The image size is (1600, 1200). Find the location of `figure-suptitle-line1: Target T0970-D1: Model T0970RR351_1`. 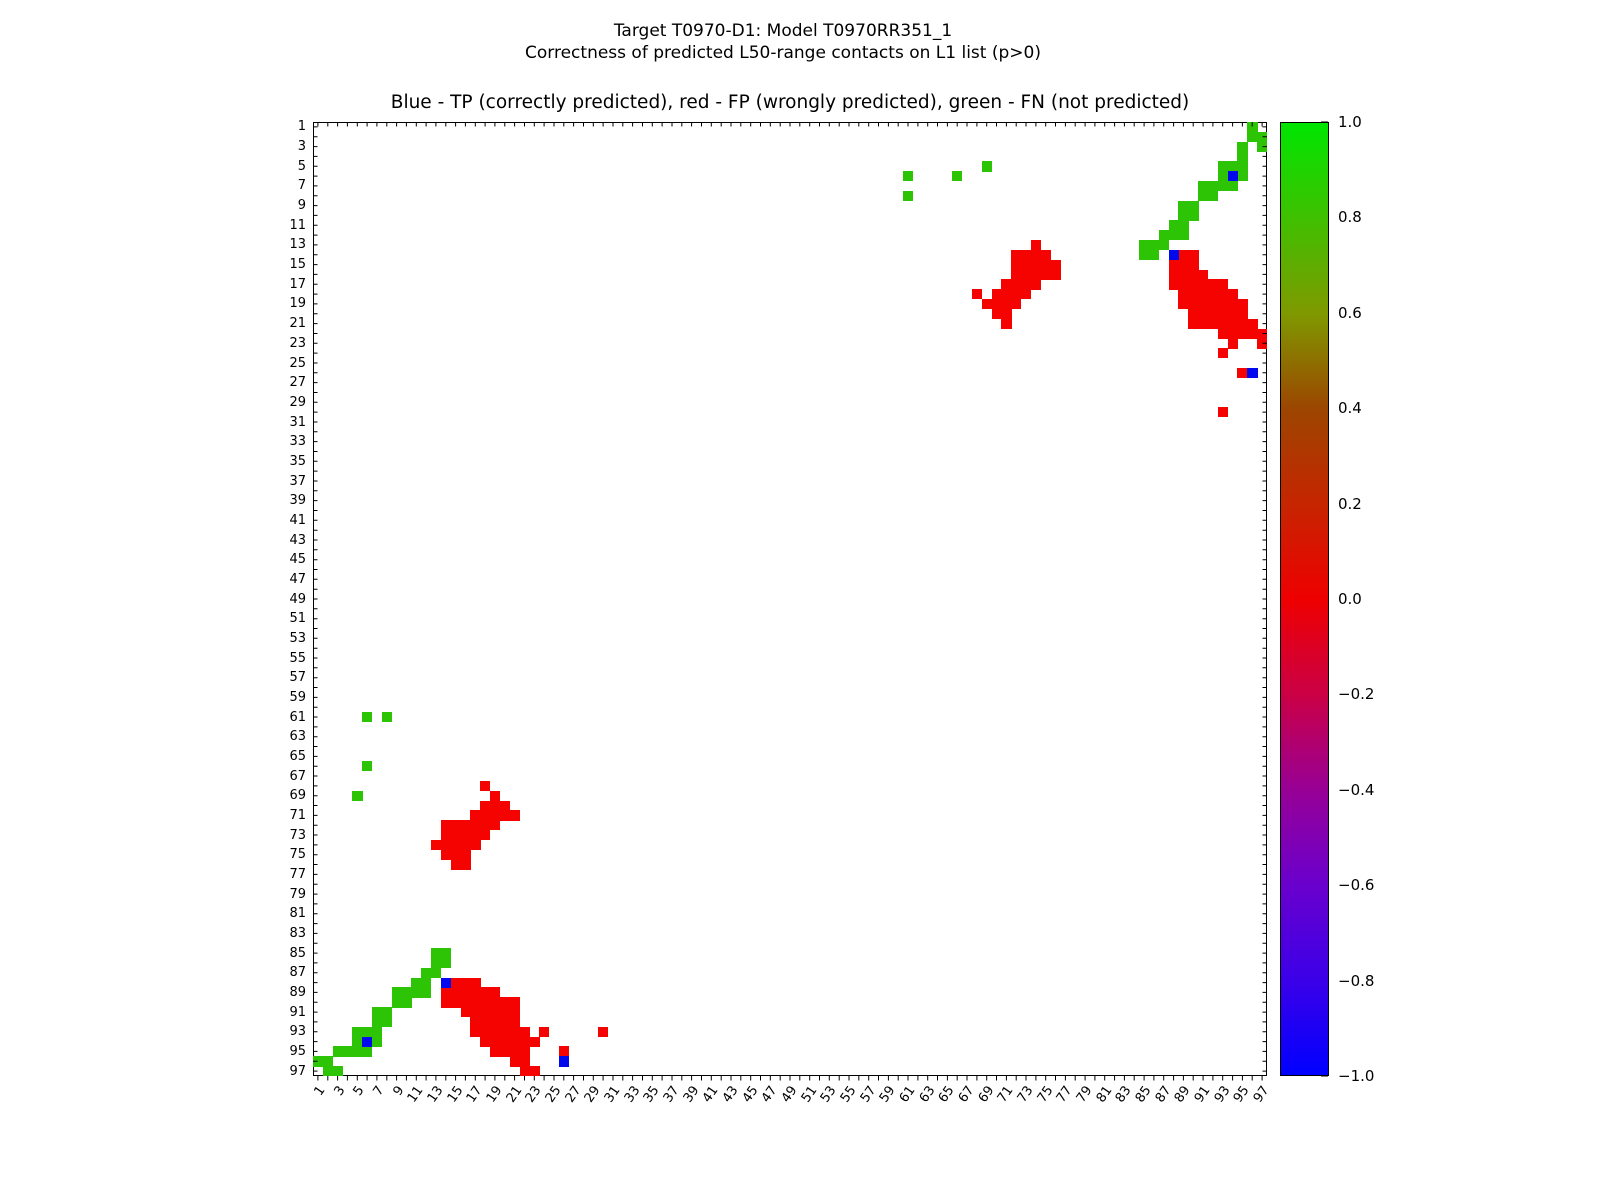

figure-suptitle-line1: Target T0970-D1: Model T0970RR351_1 is located at coordinates (783, 31).